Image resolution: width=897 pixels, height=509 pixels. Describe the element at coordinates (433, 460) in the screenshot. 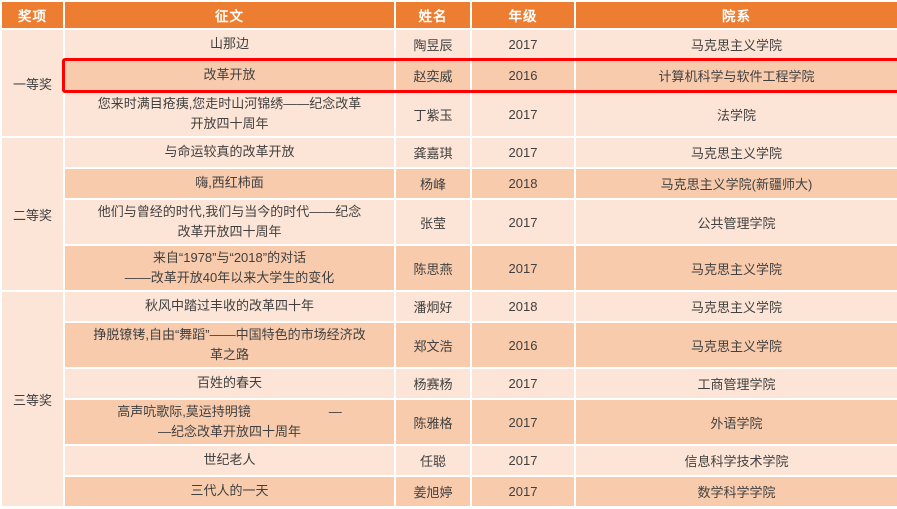

I see `name-cell: 任聪` at that location.